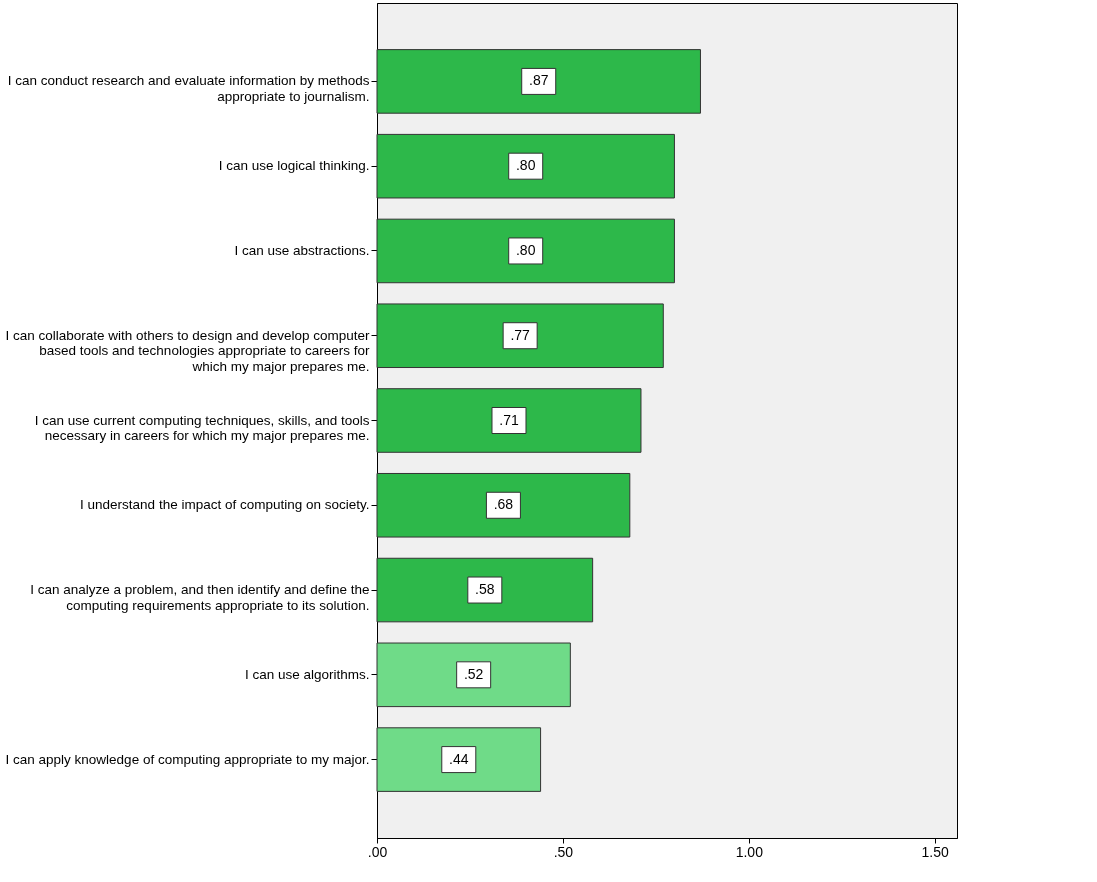  I want to click on y-tick-label: I can conduct research and evaluate information by methods appropriate to journalism., so click(188, 88).